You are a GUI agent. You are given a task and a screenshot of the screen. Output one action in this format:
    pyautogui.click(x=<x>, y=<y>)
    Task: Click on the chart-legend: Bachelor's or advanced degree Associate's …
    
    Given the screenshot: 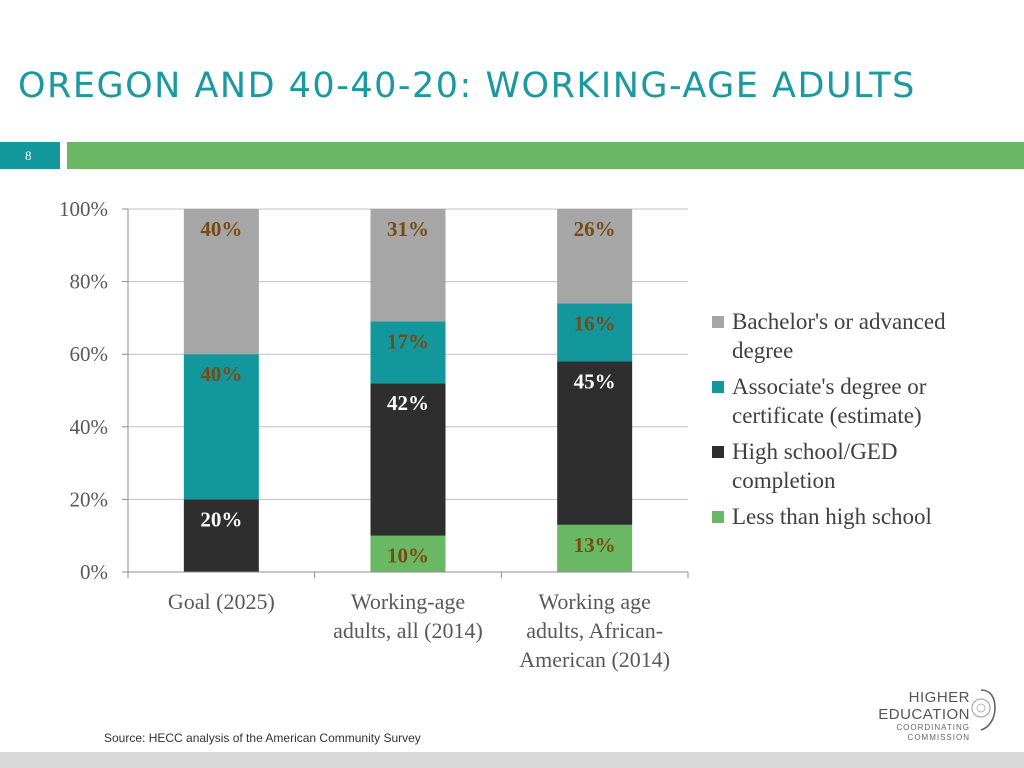 What is the action you would take?
    pyautogui.click(x=847, y=422)
    